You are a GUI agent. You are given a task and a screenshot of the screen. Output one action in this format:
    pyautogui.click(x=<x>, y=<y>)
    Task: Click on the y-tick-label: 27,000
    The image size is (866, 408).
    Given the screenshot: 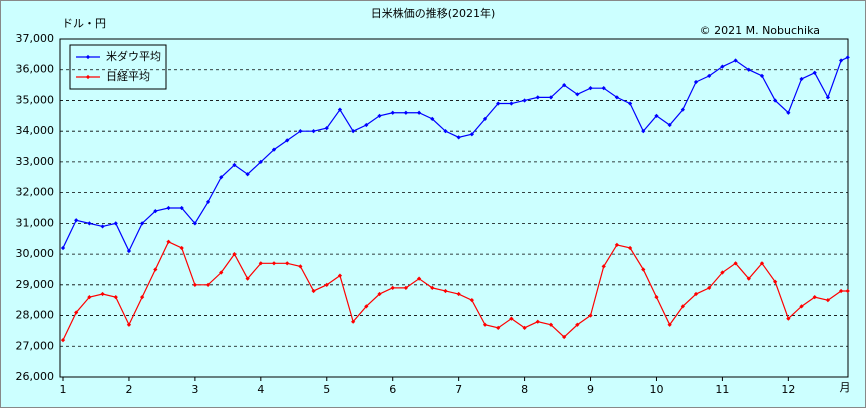 What is the action you would take?
    pyautogui.click(x=35, y=345)
    